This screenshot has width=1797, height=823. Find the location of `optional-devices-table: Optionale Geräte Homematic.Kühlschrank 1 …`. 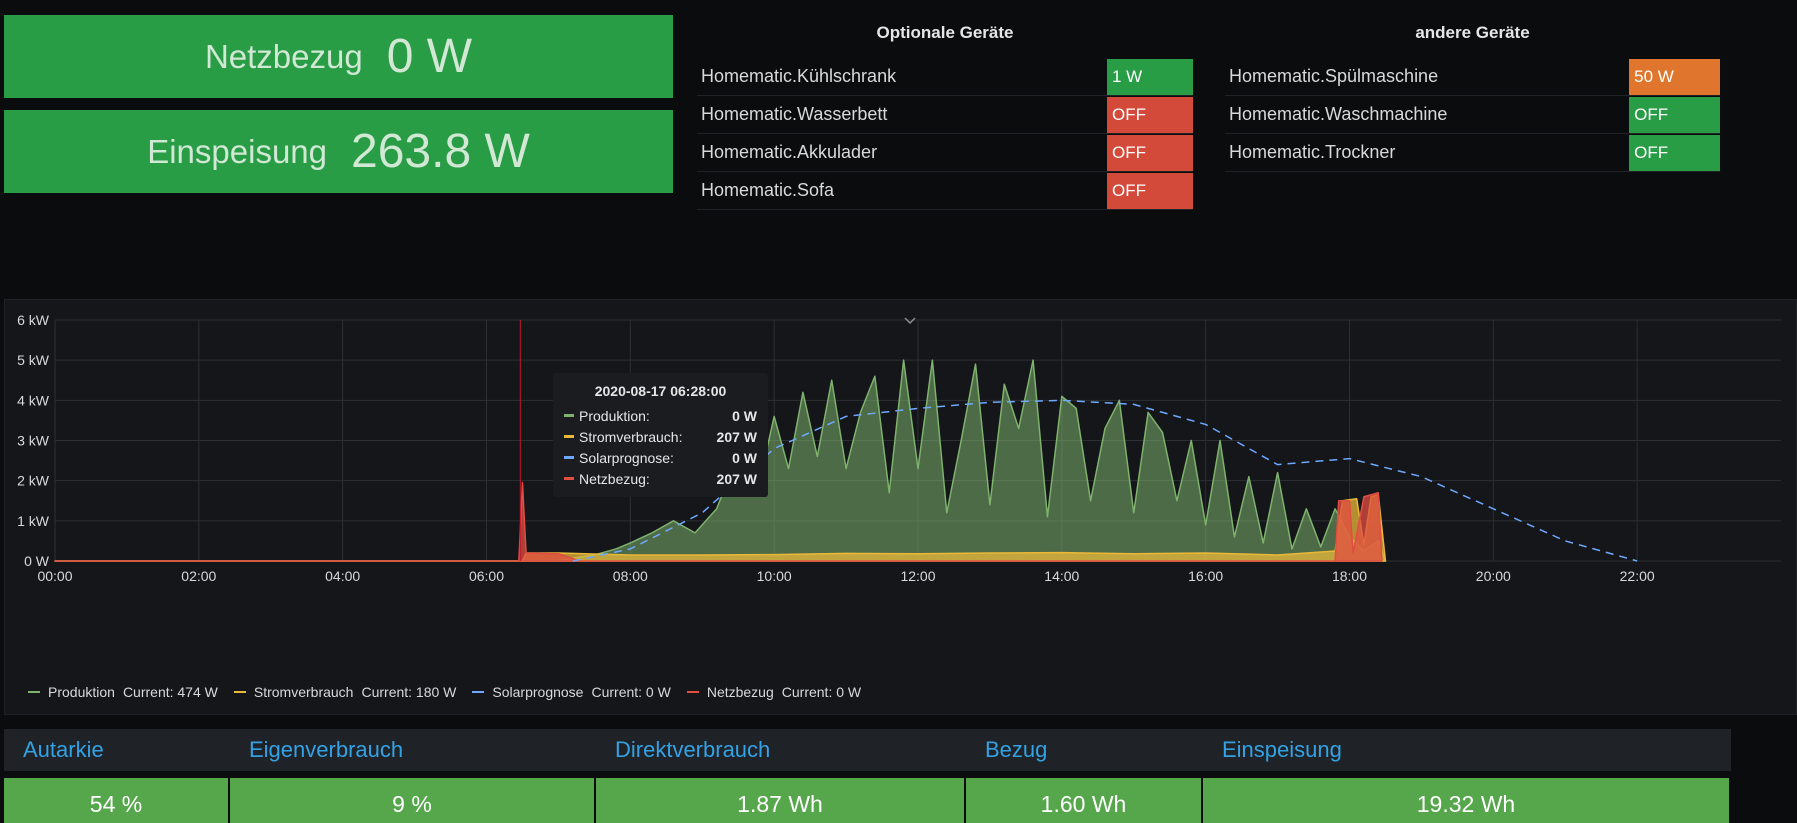

optional-devices-table: Optionale Geräte Homematic.Kühlschrank 1 … is located at coordinates (945, 115).